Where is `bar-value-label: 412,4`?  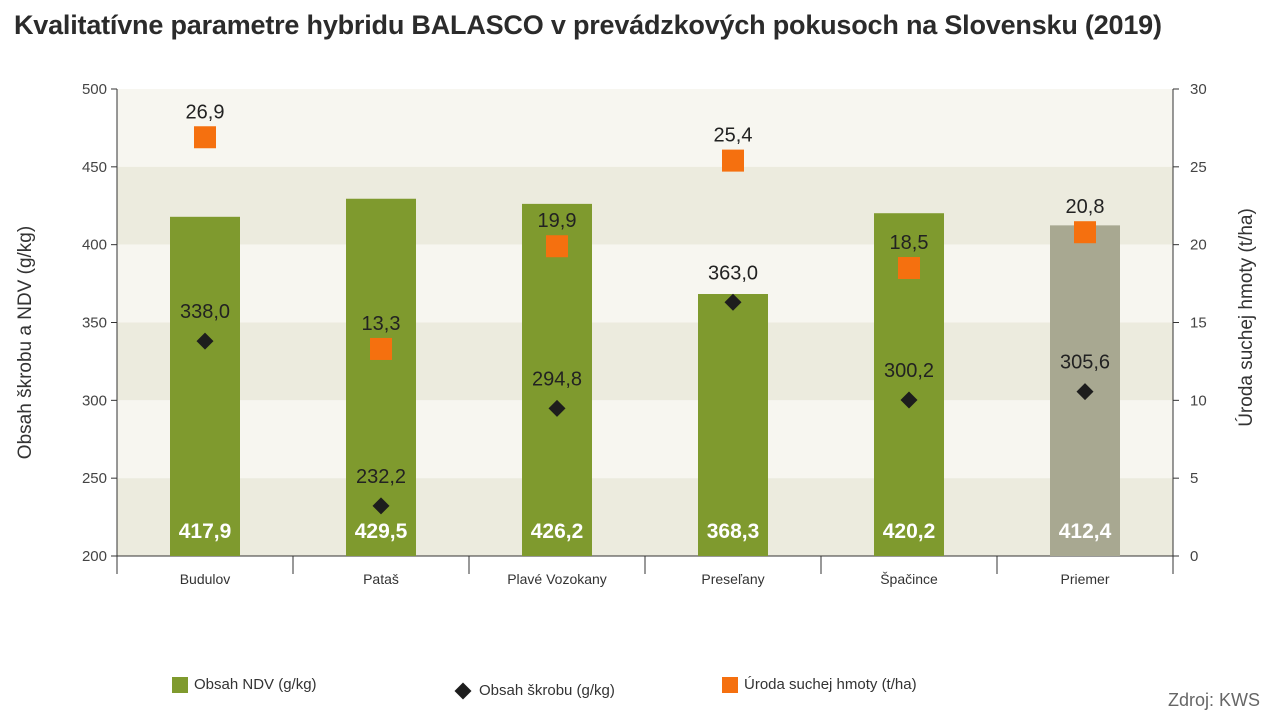 bar-value-label: 412,4 is located at coordinates (1085, 531).